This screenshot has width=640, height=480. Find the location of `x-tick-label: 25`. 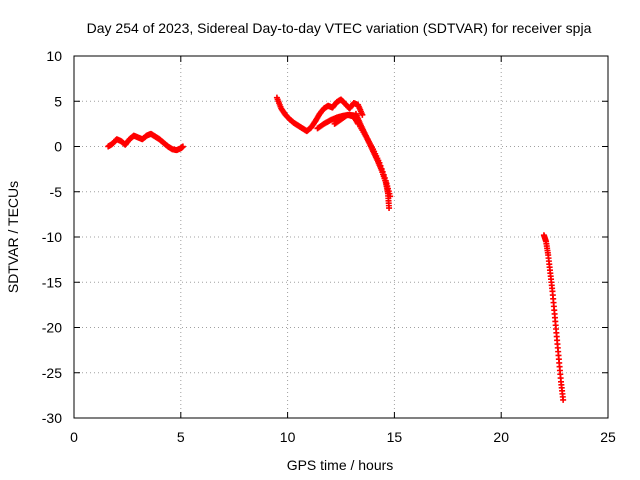

x-tick-label: 25 is located at coordinates (608, 437).